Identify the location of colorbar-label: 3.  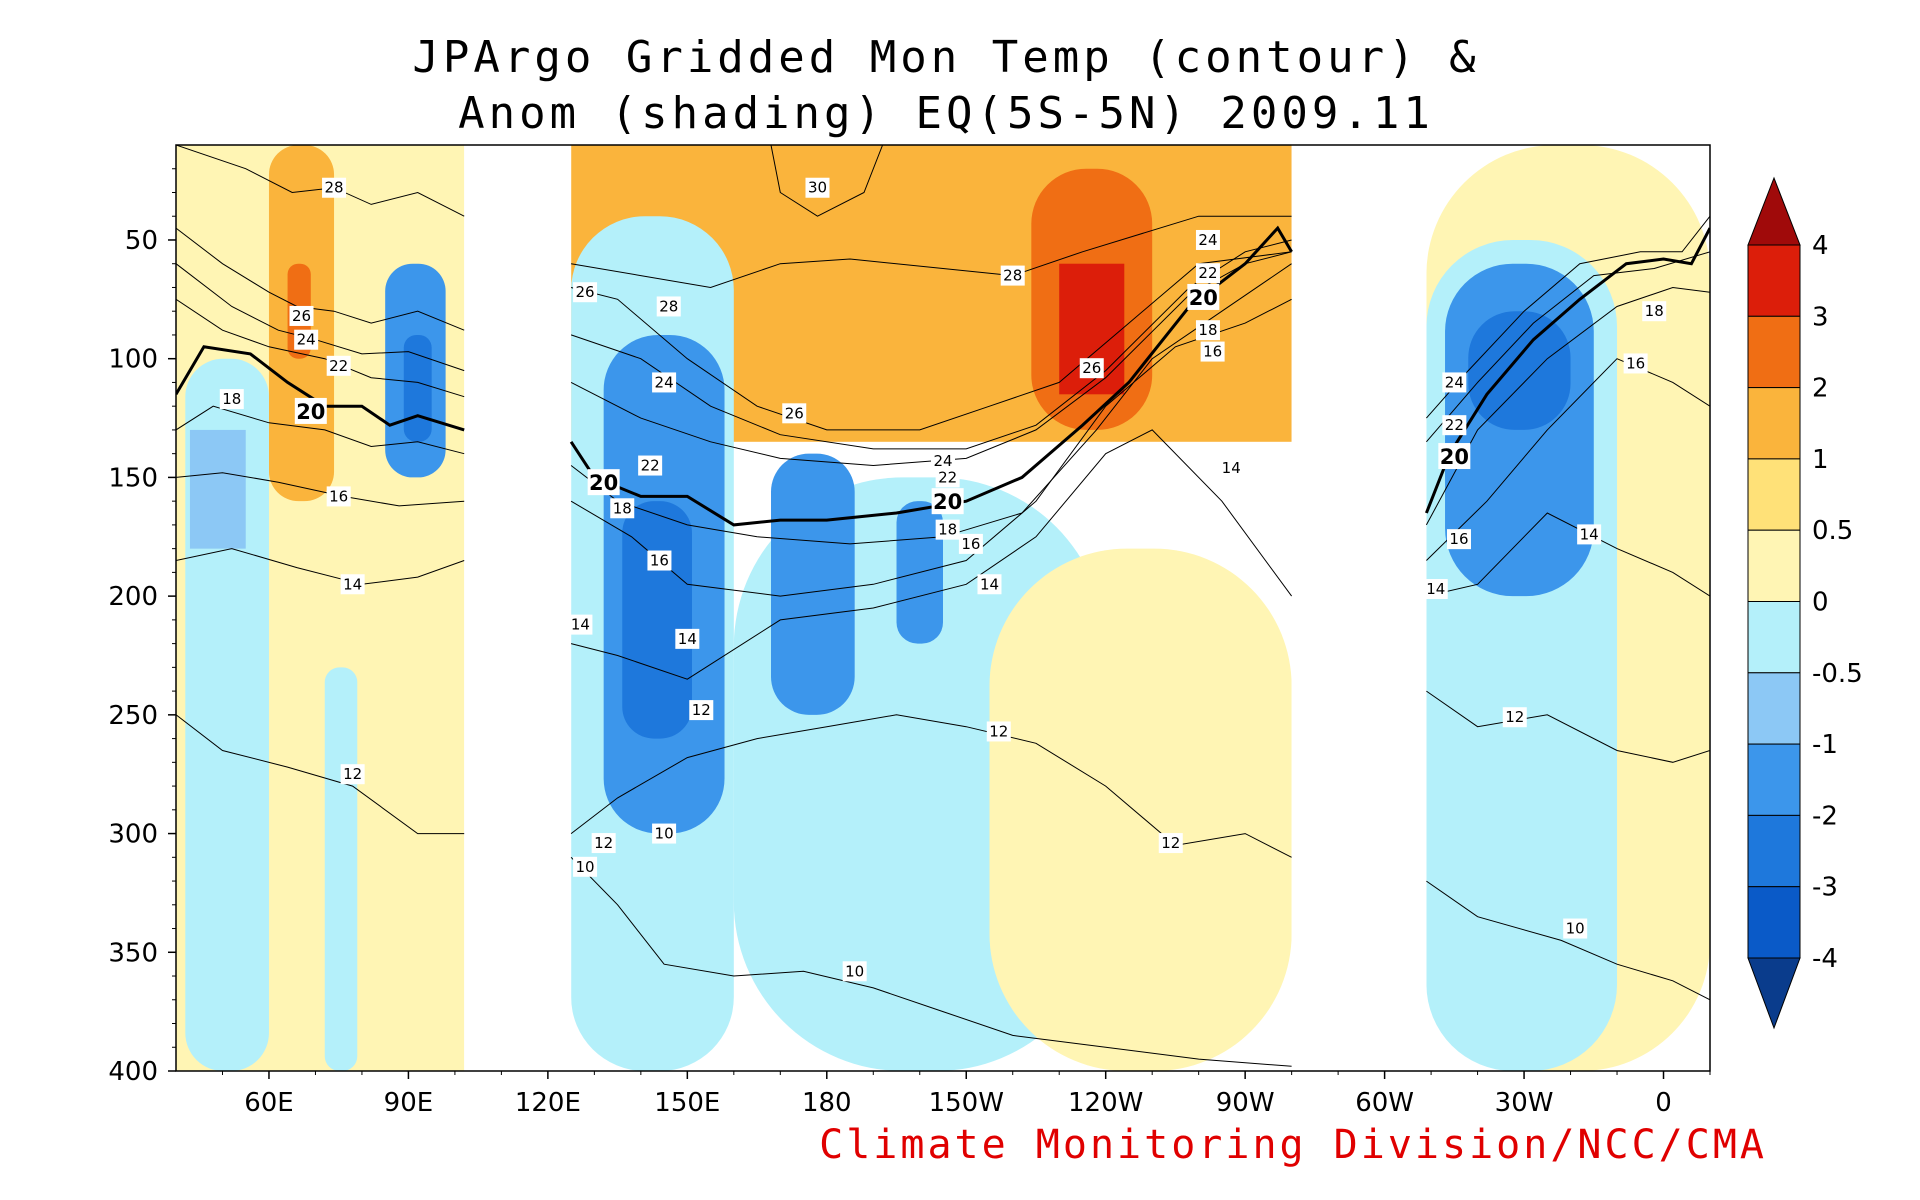
(1820, 317).